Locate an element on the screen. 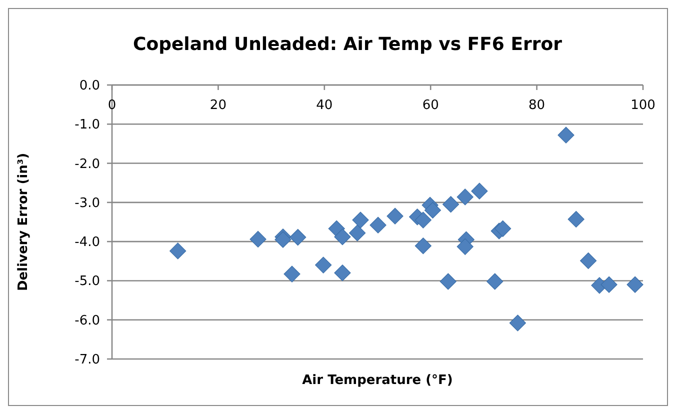 This screenshot has width=676, height=409. y-tick-label: -7.0 is located at coordinates (87, 360).